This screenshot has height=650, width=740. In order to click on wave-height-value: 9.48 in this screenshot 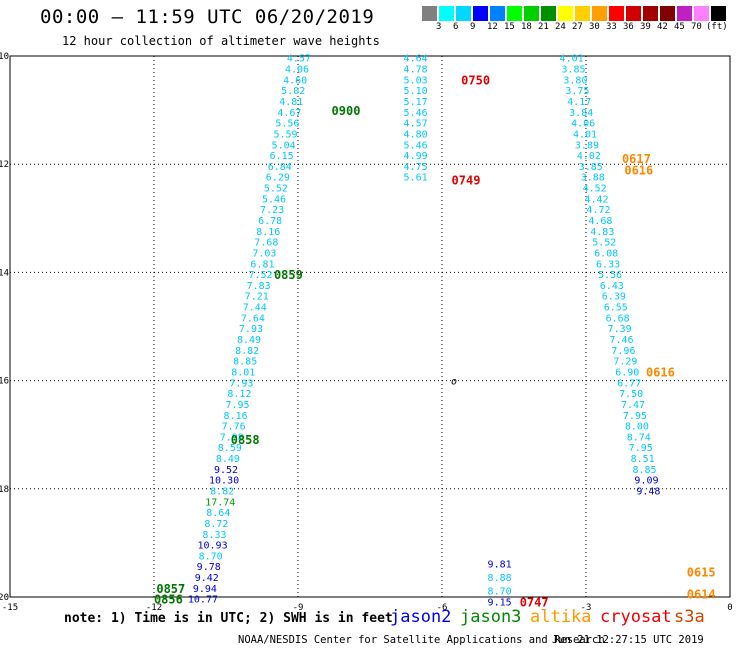, I will do `click(648, 492)`.